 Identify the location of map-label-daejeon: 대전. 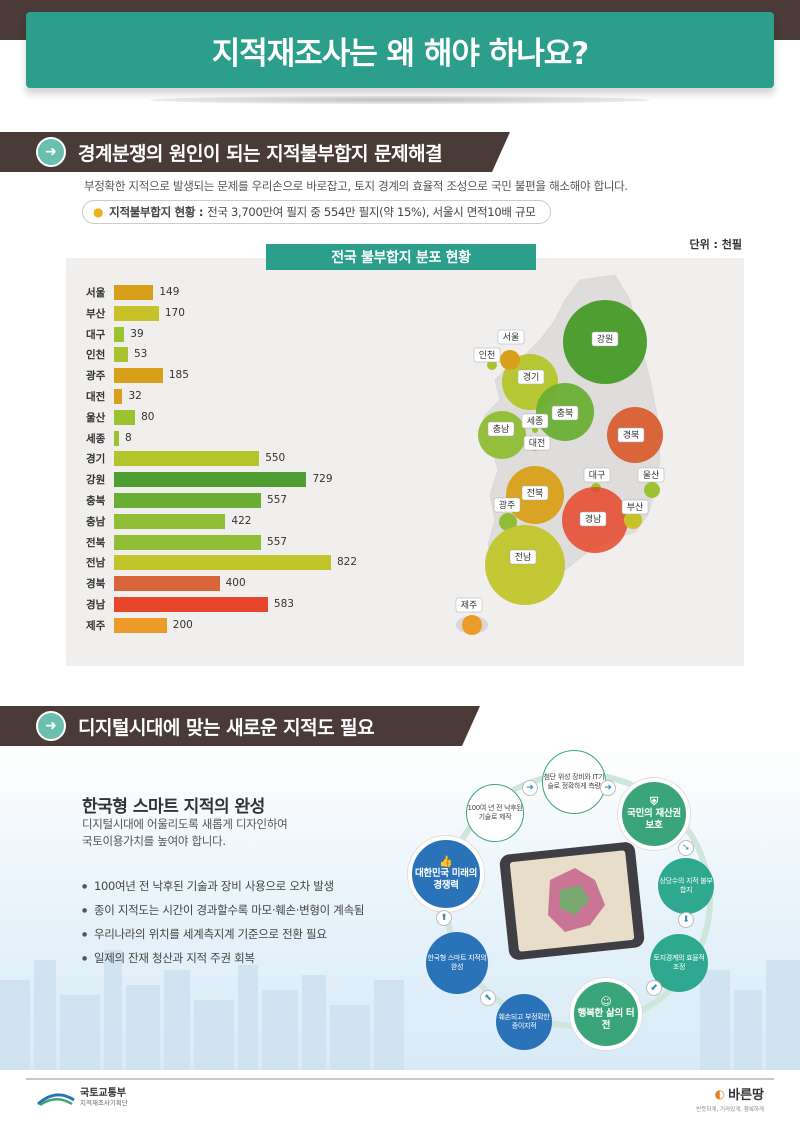
(537, 443).